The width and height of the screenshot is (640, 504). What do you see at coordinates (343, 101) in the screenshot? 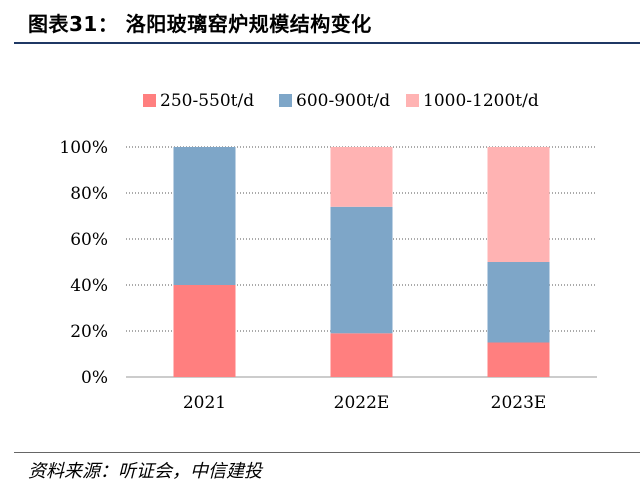
I see `legend-label: 600-900t/d` at bounding box center [343, 101].